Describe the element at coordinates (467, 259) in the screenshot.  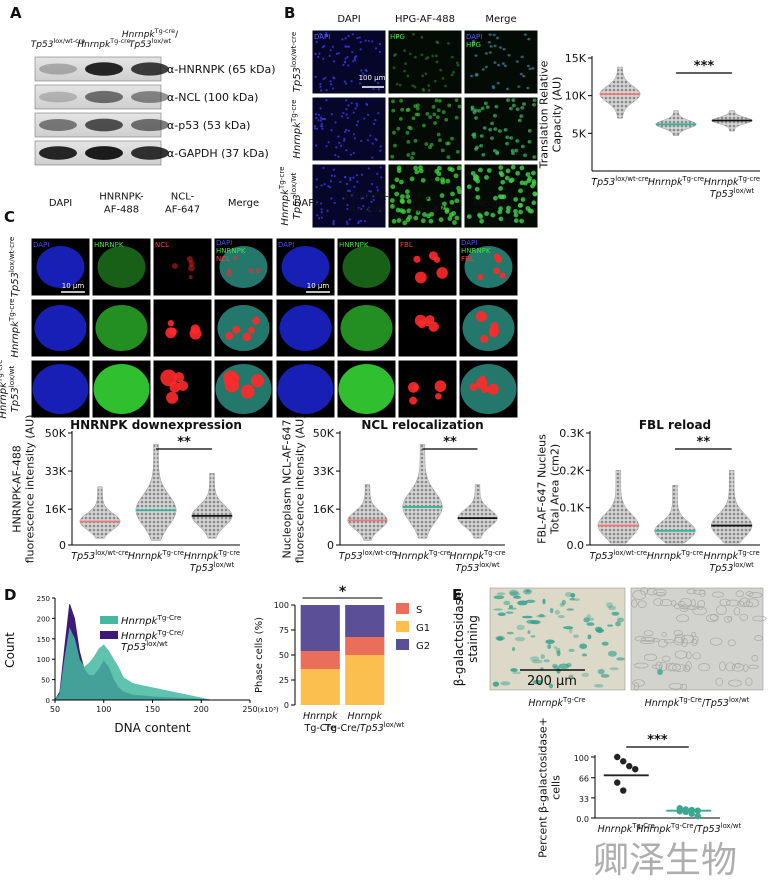
I see `channel-tag: FBL` at that location.